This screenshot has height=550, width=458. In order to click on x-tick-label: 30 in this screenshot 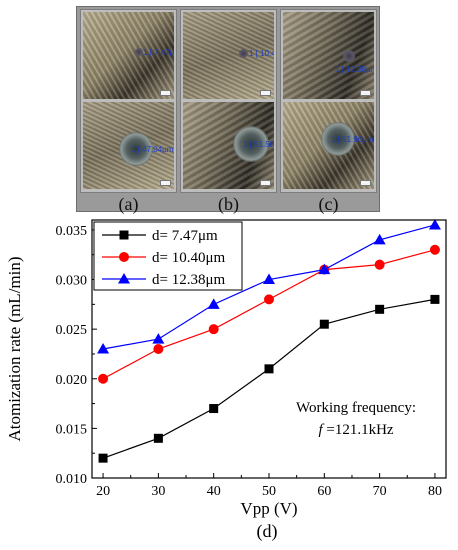, I will do `click(158, 491)`.